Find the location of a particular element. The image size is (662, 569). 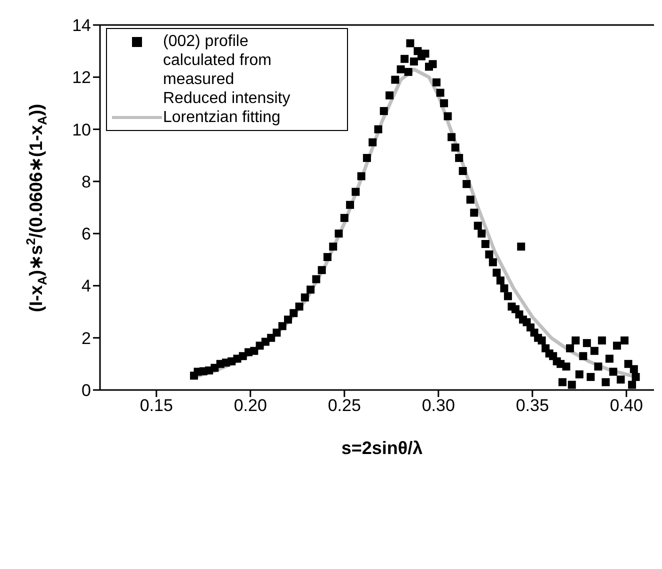

x-tick-label: 0.15 is located at coordinates (156, 406).